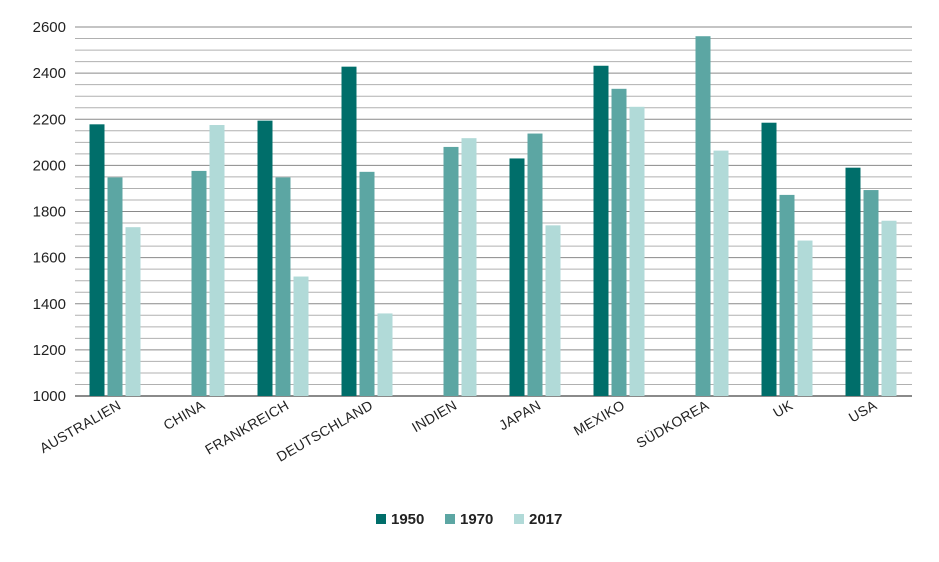 This screenshot has height=562, width=939. Describe the element at coordinates (49, 27) in the screenshot. I see `y-tick-label: 2600` at that location.